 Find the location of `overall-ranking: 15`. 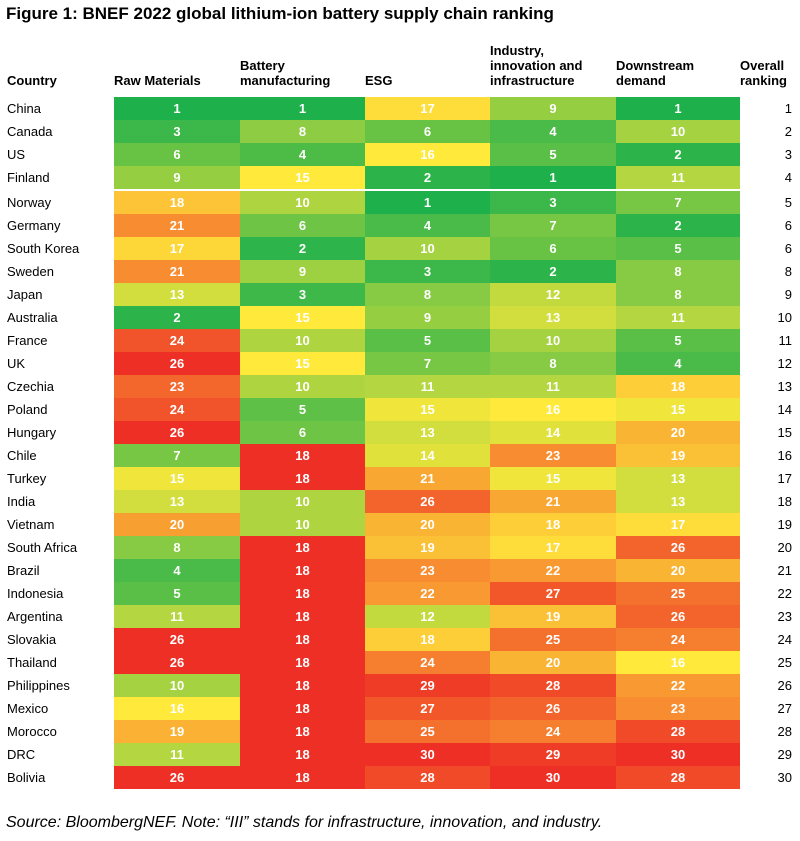

overall-ranking: 15 is located at coordinates (784, 432).